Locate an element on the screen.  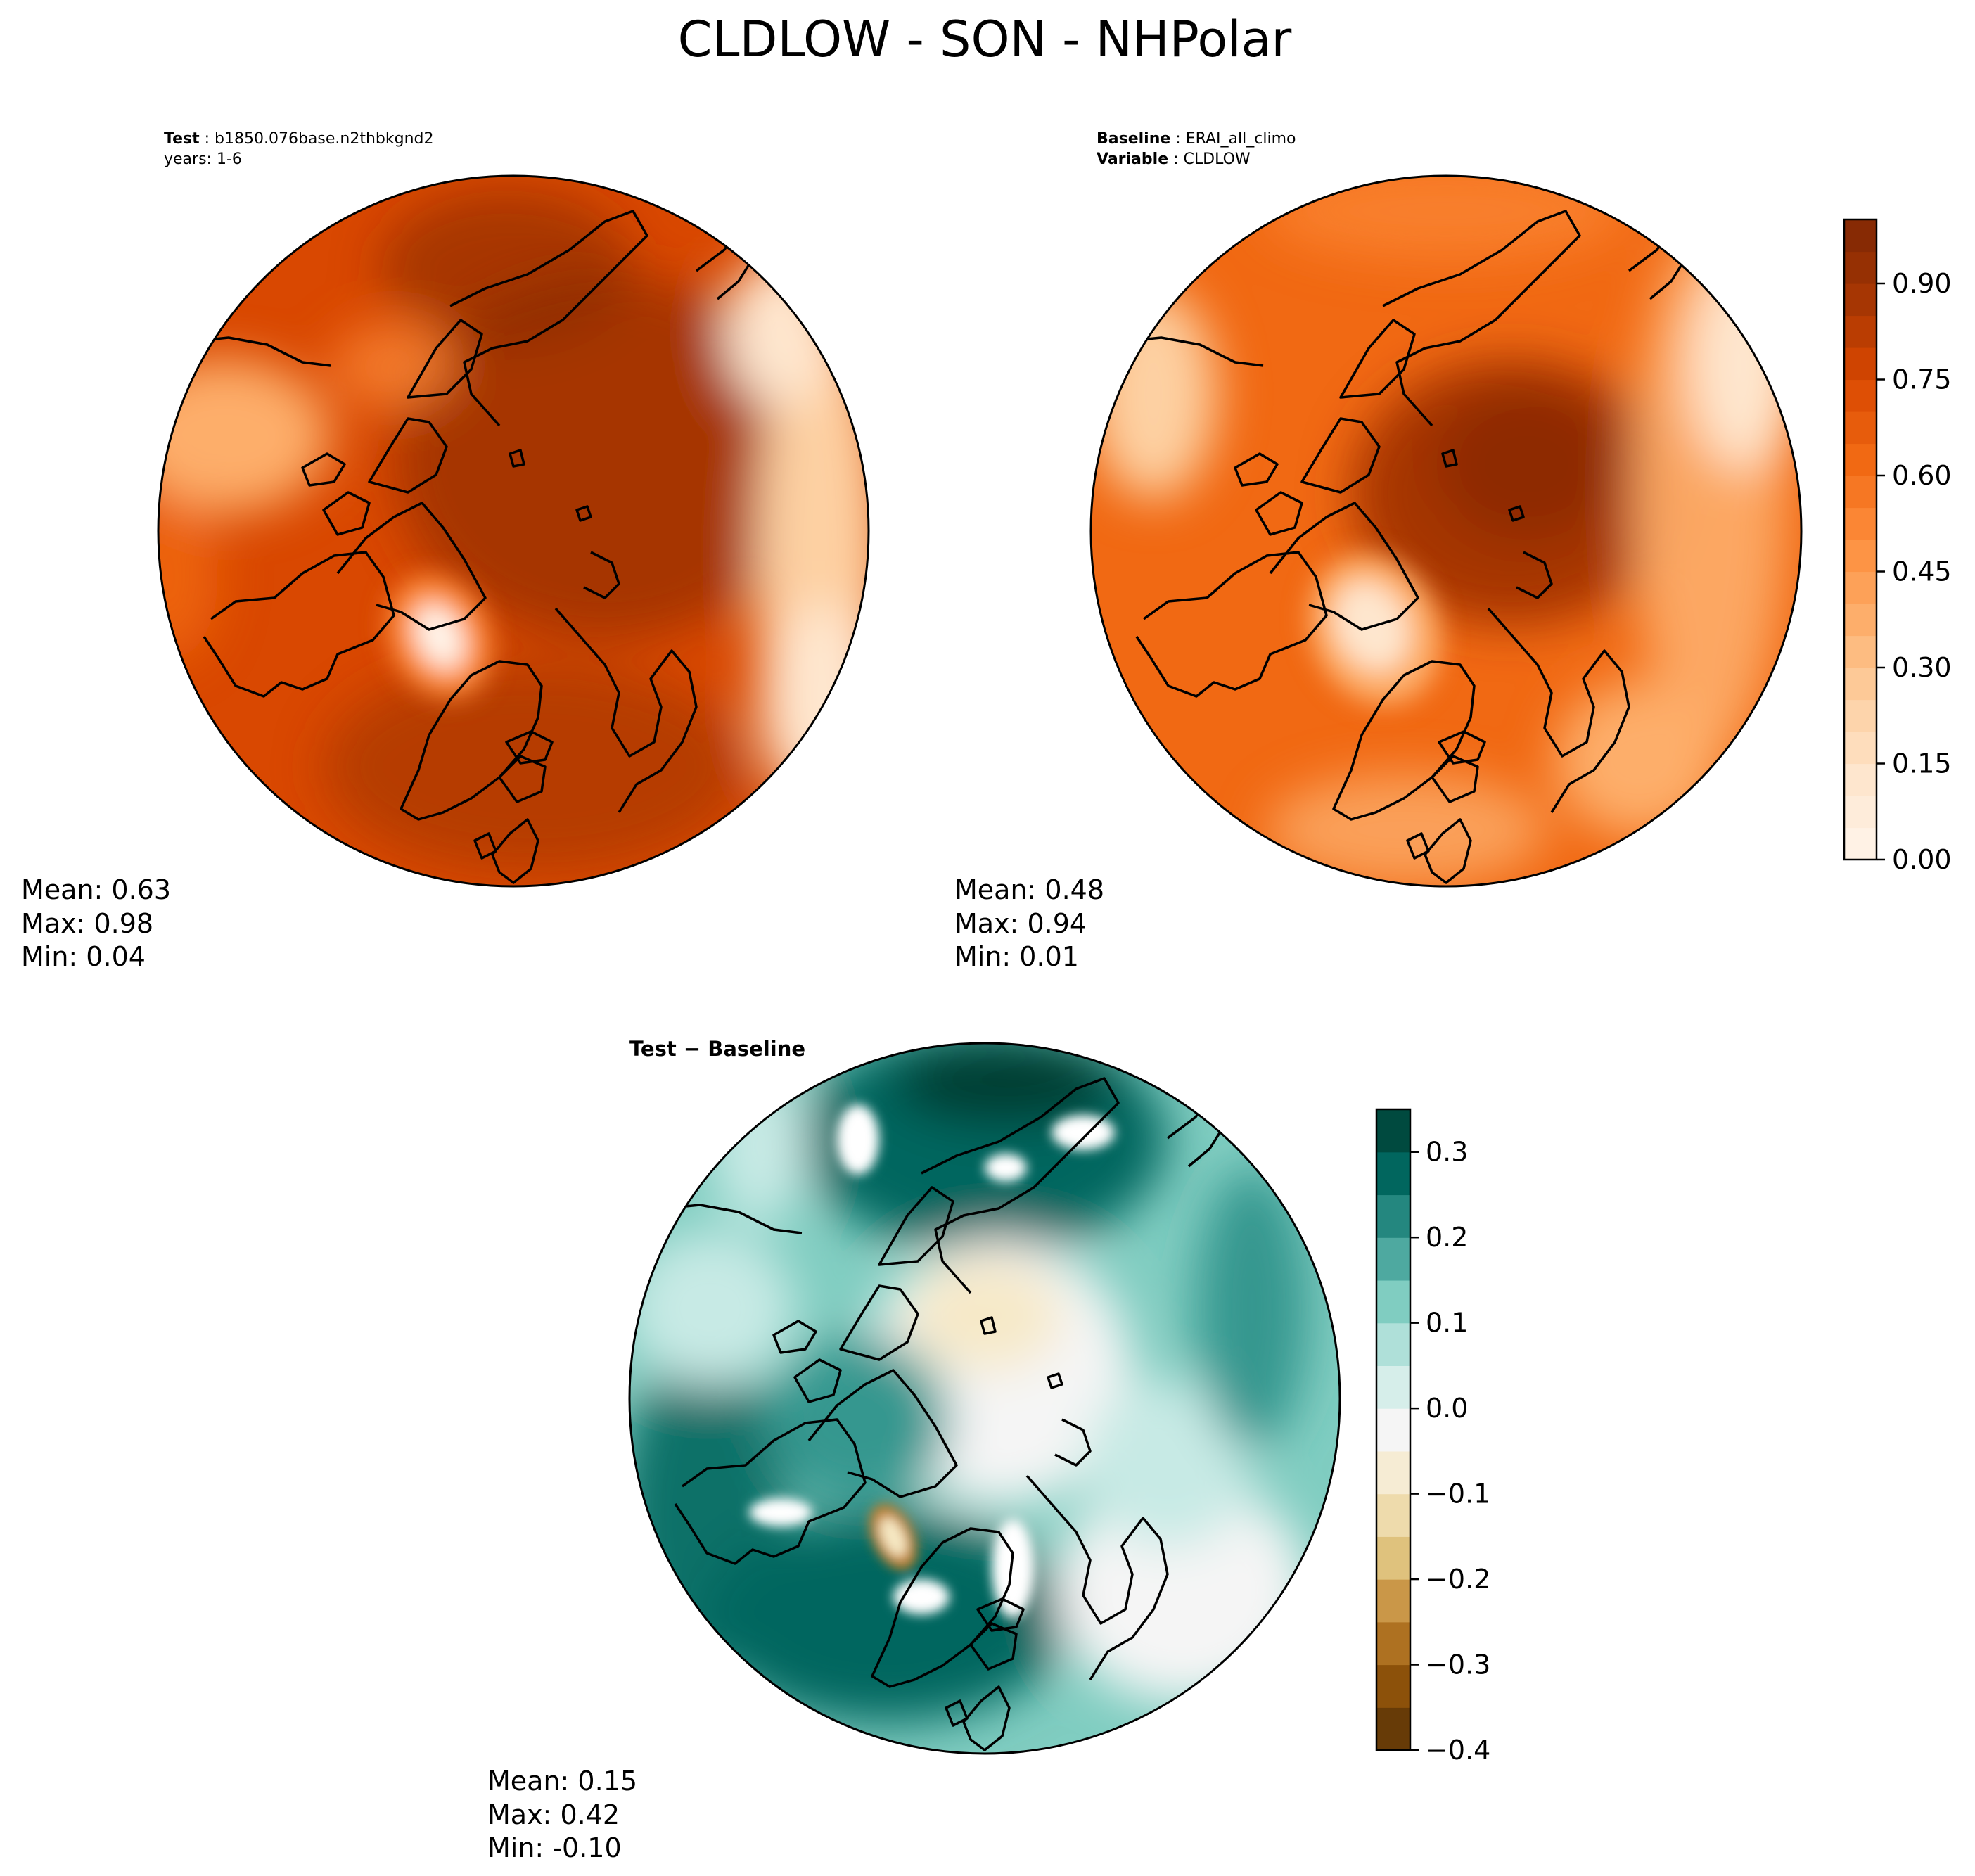
test-case: b1850.076base.n2thbkgnd2 is located at coordinates (324, 139).